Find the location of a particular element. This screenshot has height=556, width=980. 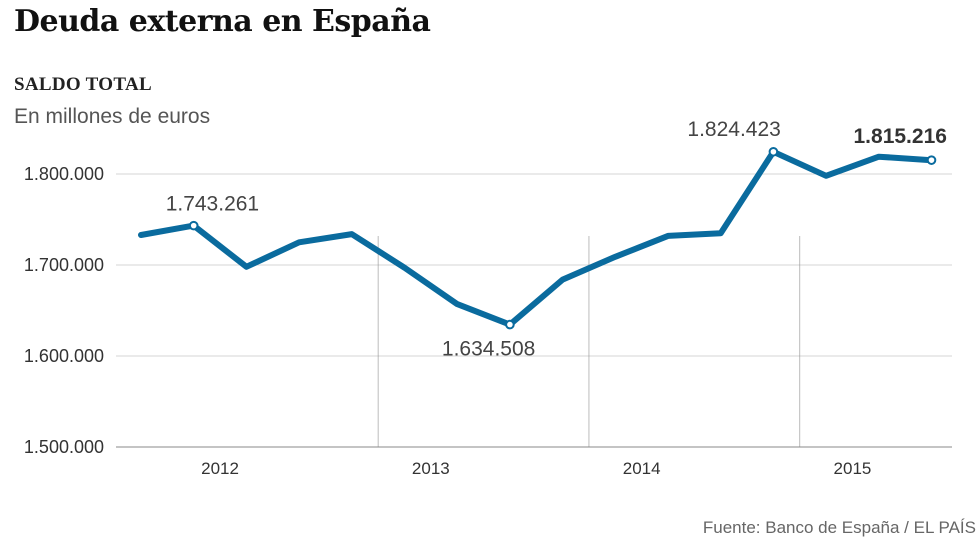

units-label: En millones de euros is located at coordinates (112, 116).